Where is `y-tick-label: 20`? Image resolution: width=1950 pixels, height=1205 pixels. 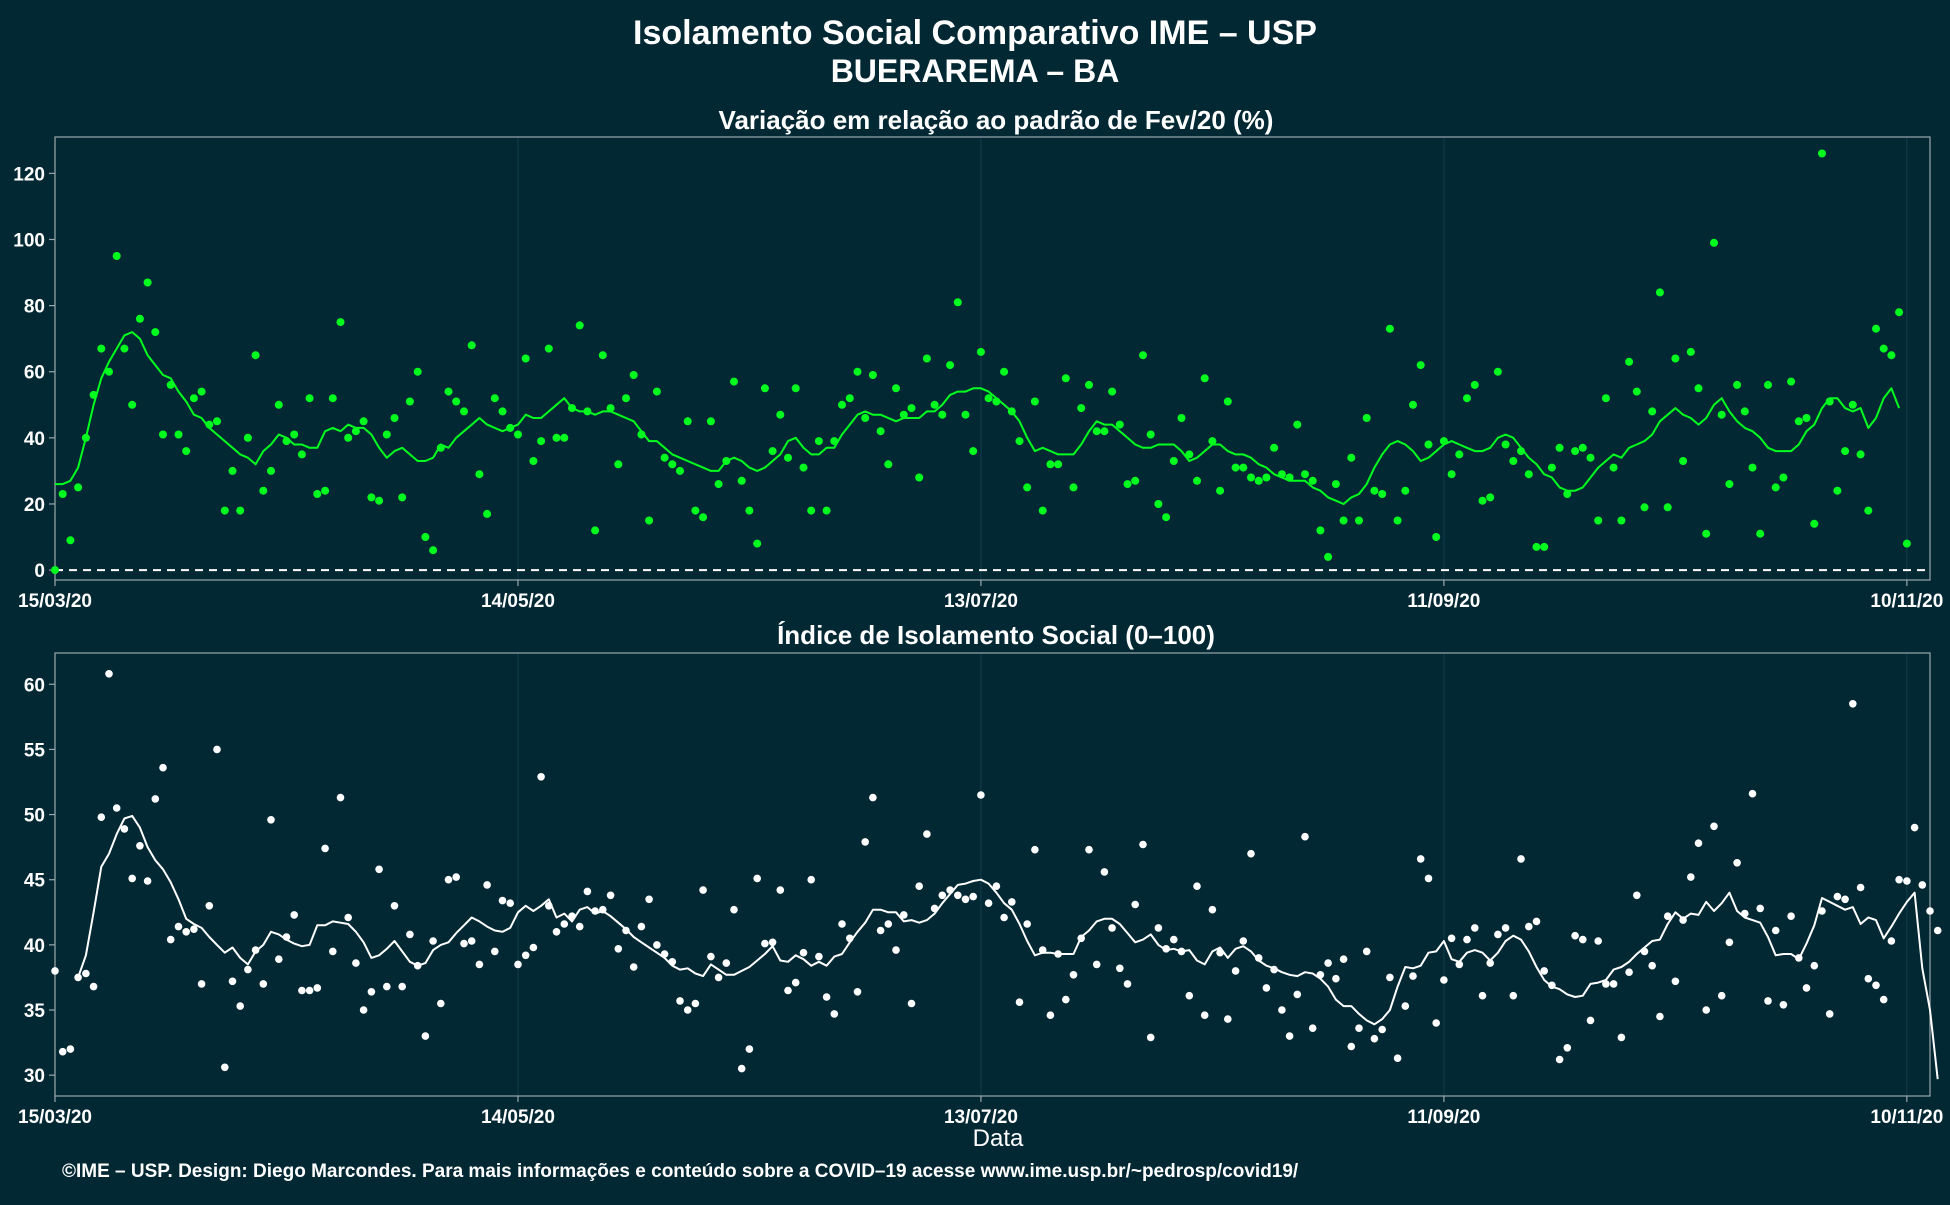
y-tick-label: 20 is located at coordinates (34, 505).